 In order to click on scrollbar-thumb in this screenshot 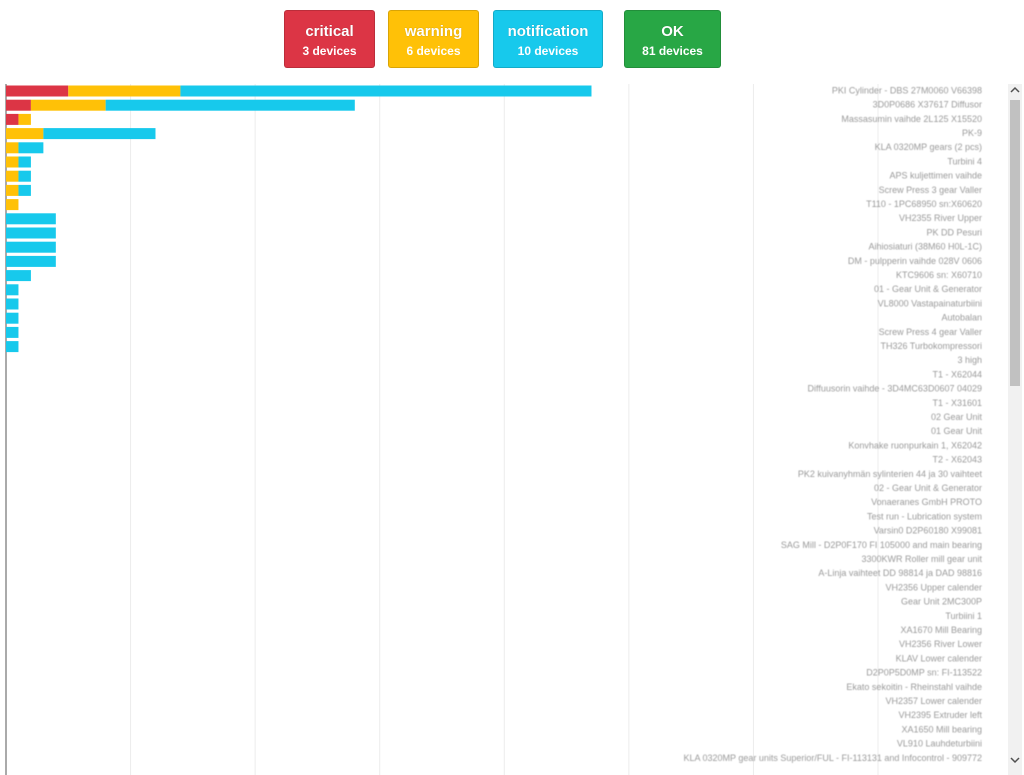, I will do `click(1015, 243)`.